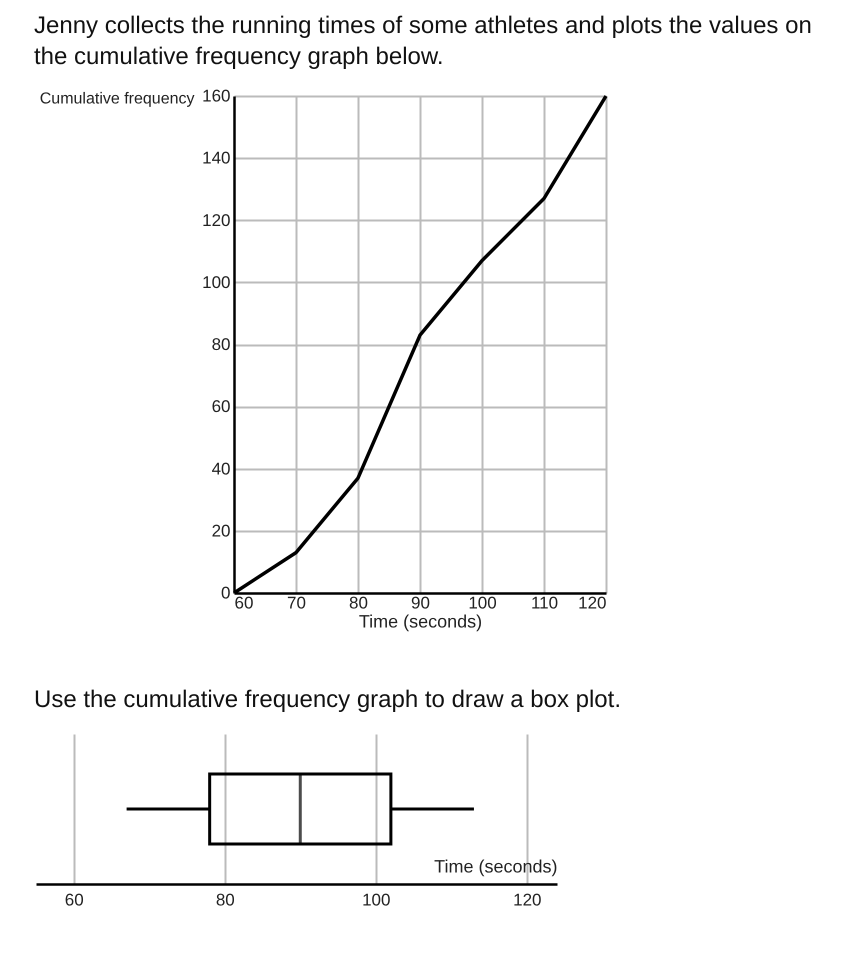  I want to click on y-tick-label: 160, so click(216, 96).